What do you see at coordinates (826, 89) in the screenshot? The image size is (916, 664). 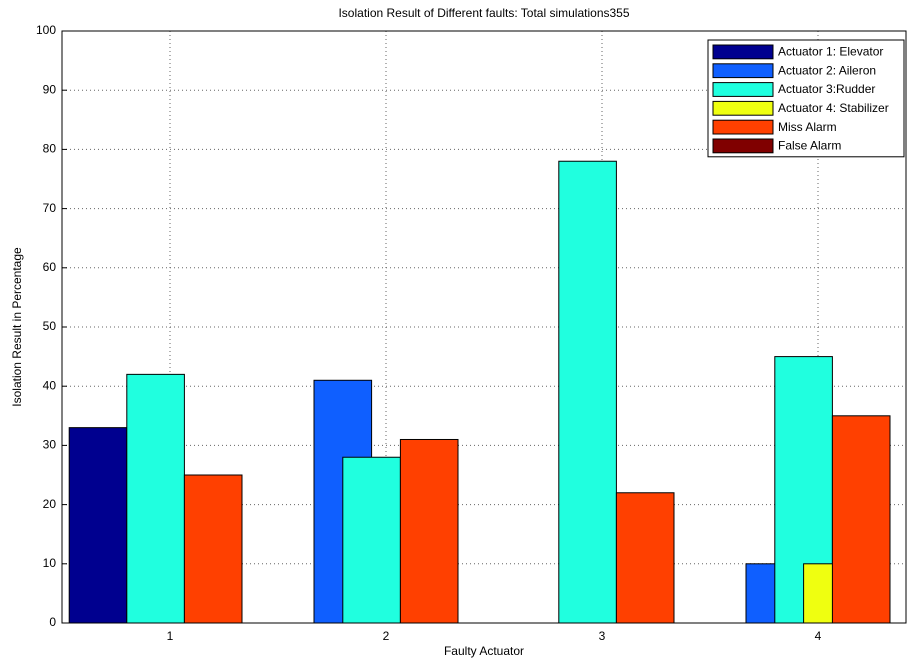 I see `legend-label: Actuator 3:Rudder` at bounding box center [826, 89].